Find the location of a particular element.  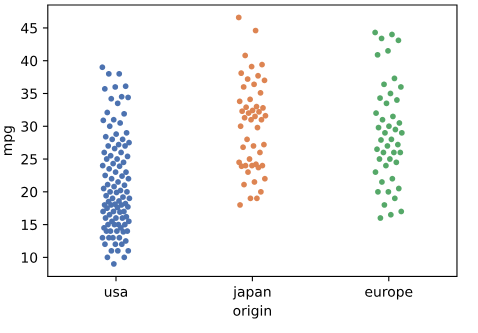

y-tick-label: 25 is located at coordinates (29, 159).